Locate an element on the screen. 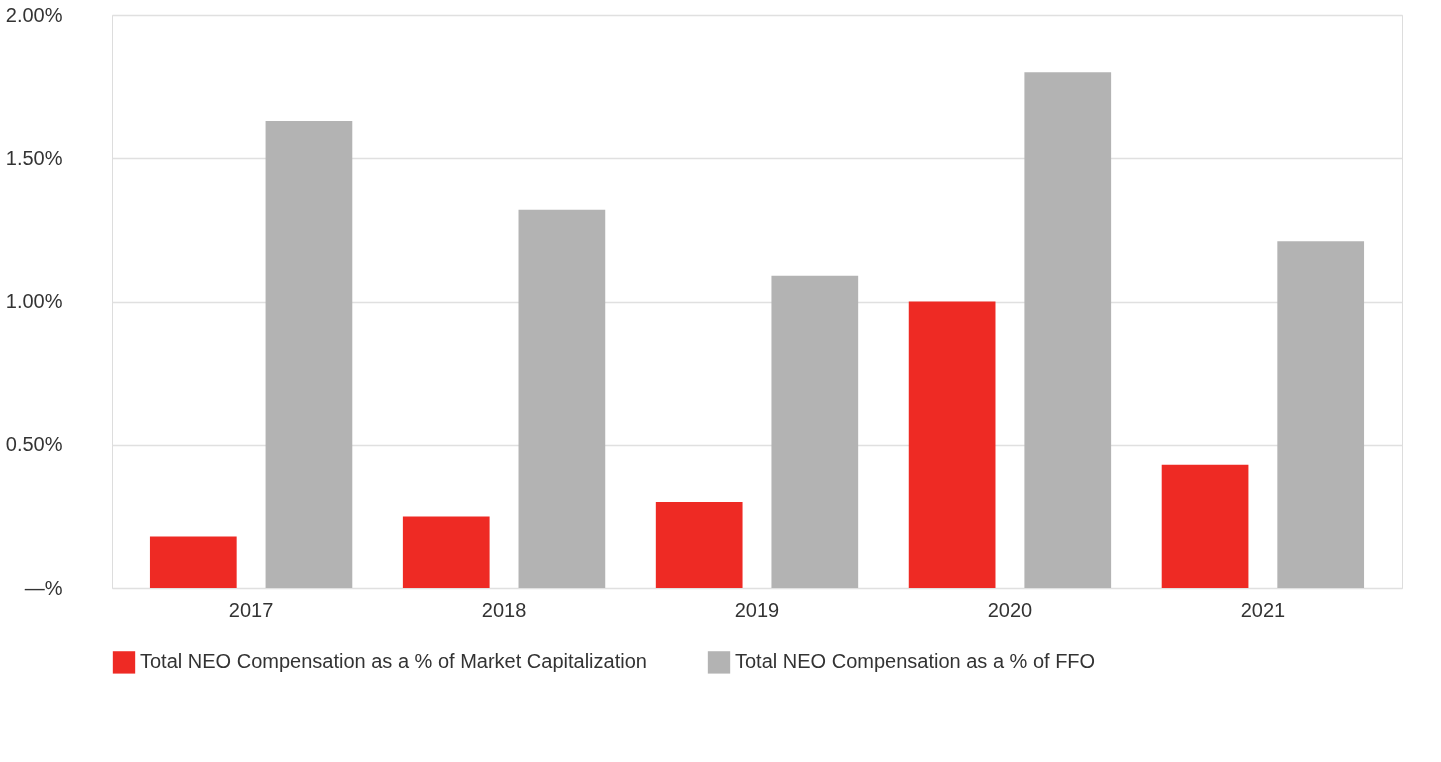  x-tick-label: 2019 is located at coordinates (757, 609).